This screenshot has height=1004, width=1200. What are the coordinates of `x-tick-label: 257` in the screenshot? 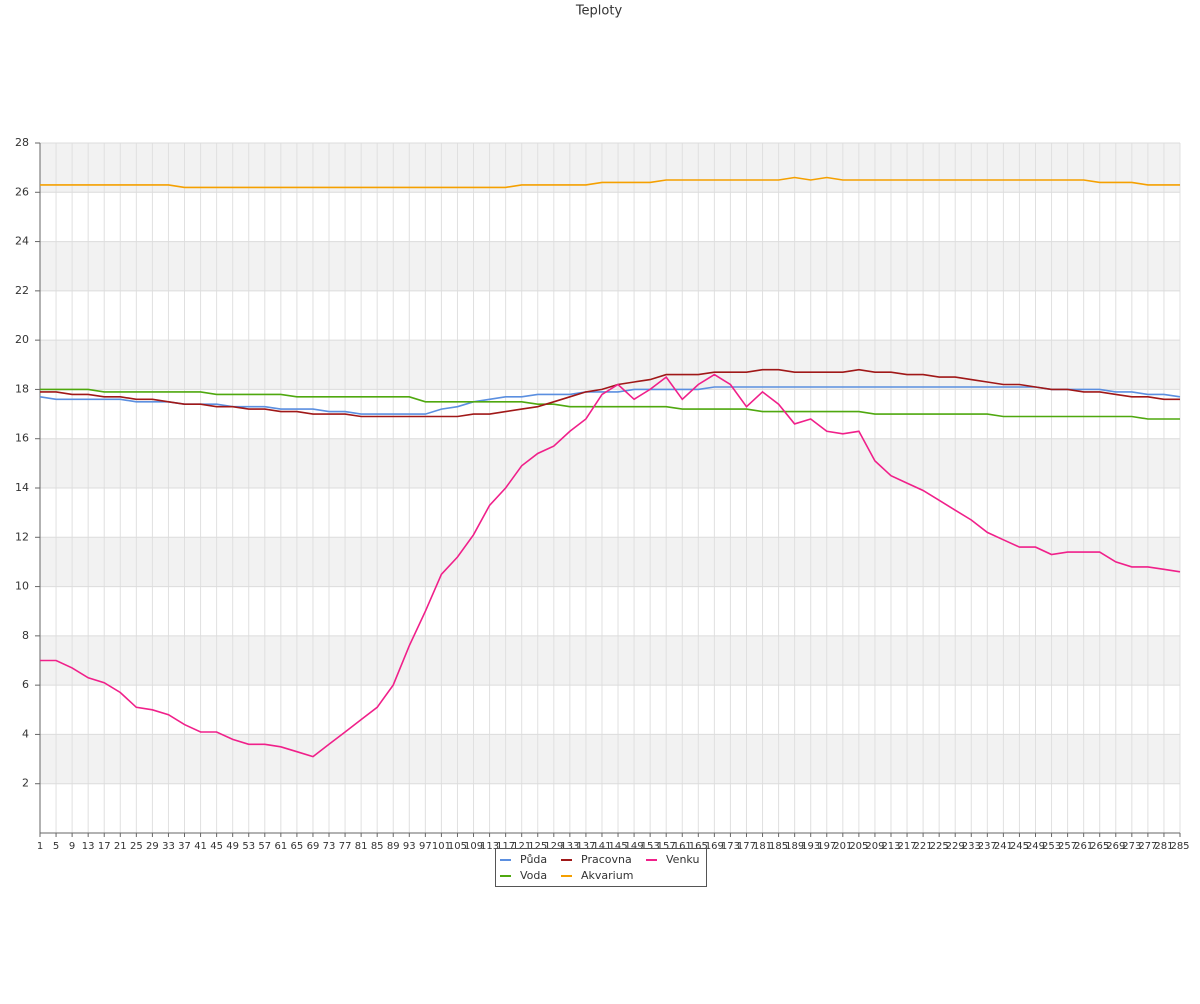 It's located at (1067, 846).